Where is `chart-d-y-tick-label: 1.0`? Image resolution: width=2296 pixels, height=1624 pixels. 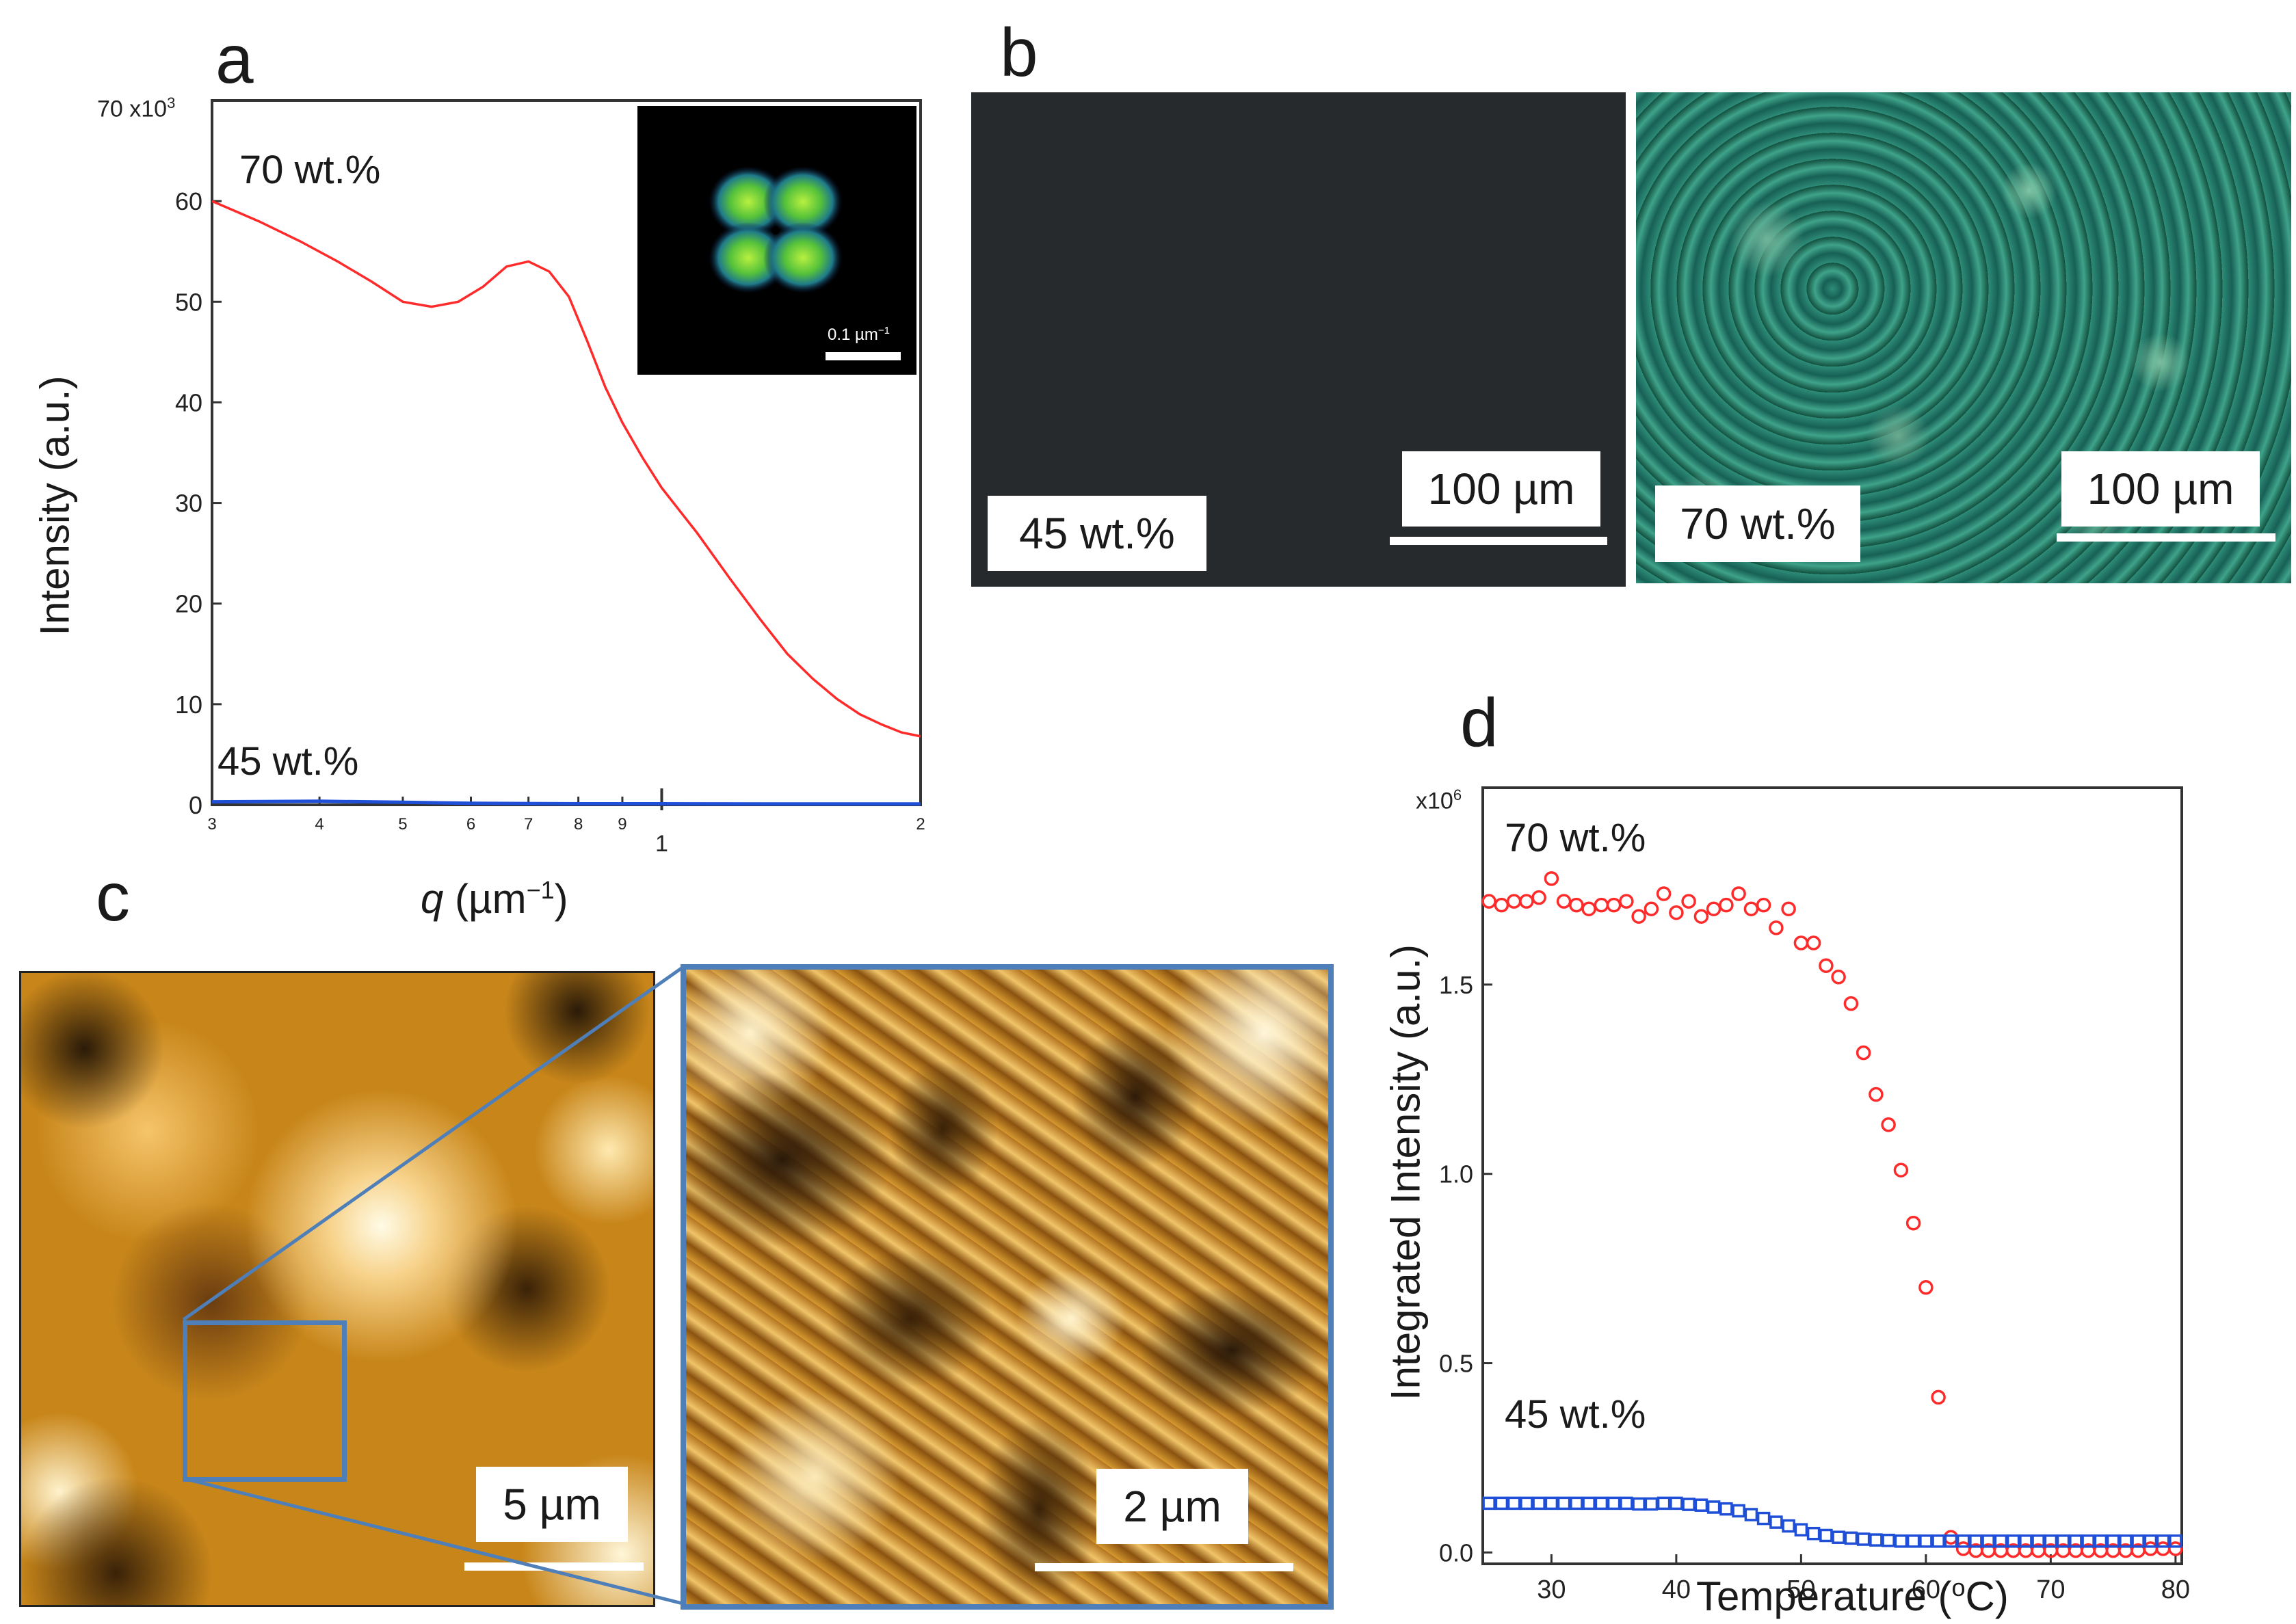 chart-d-y-tick-label: 1.0 is located at coordinates (1456, 1174).